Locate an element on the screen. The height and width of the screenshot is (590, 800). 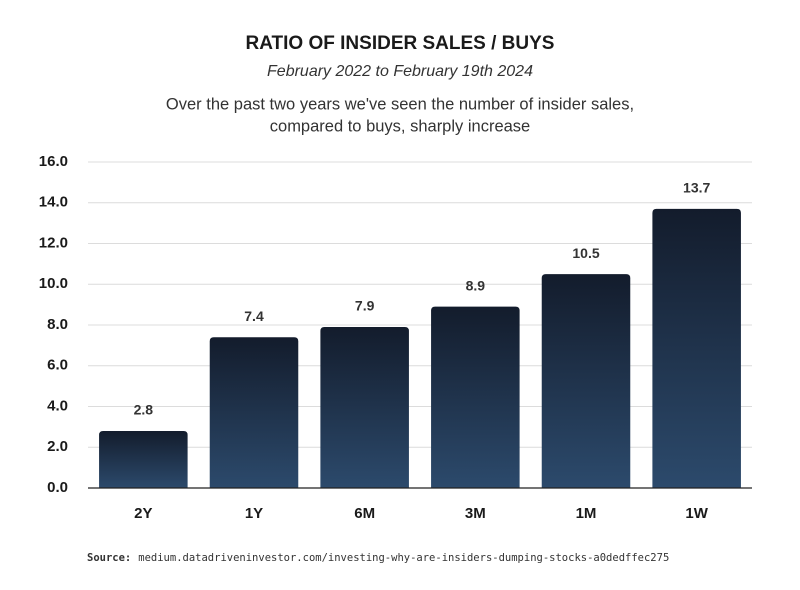
x-tick-label: 2Y is located at coordinates (143, 513).